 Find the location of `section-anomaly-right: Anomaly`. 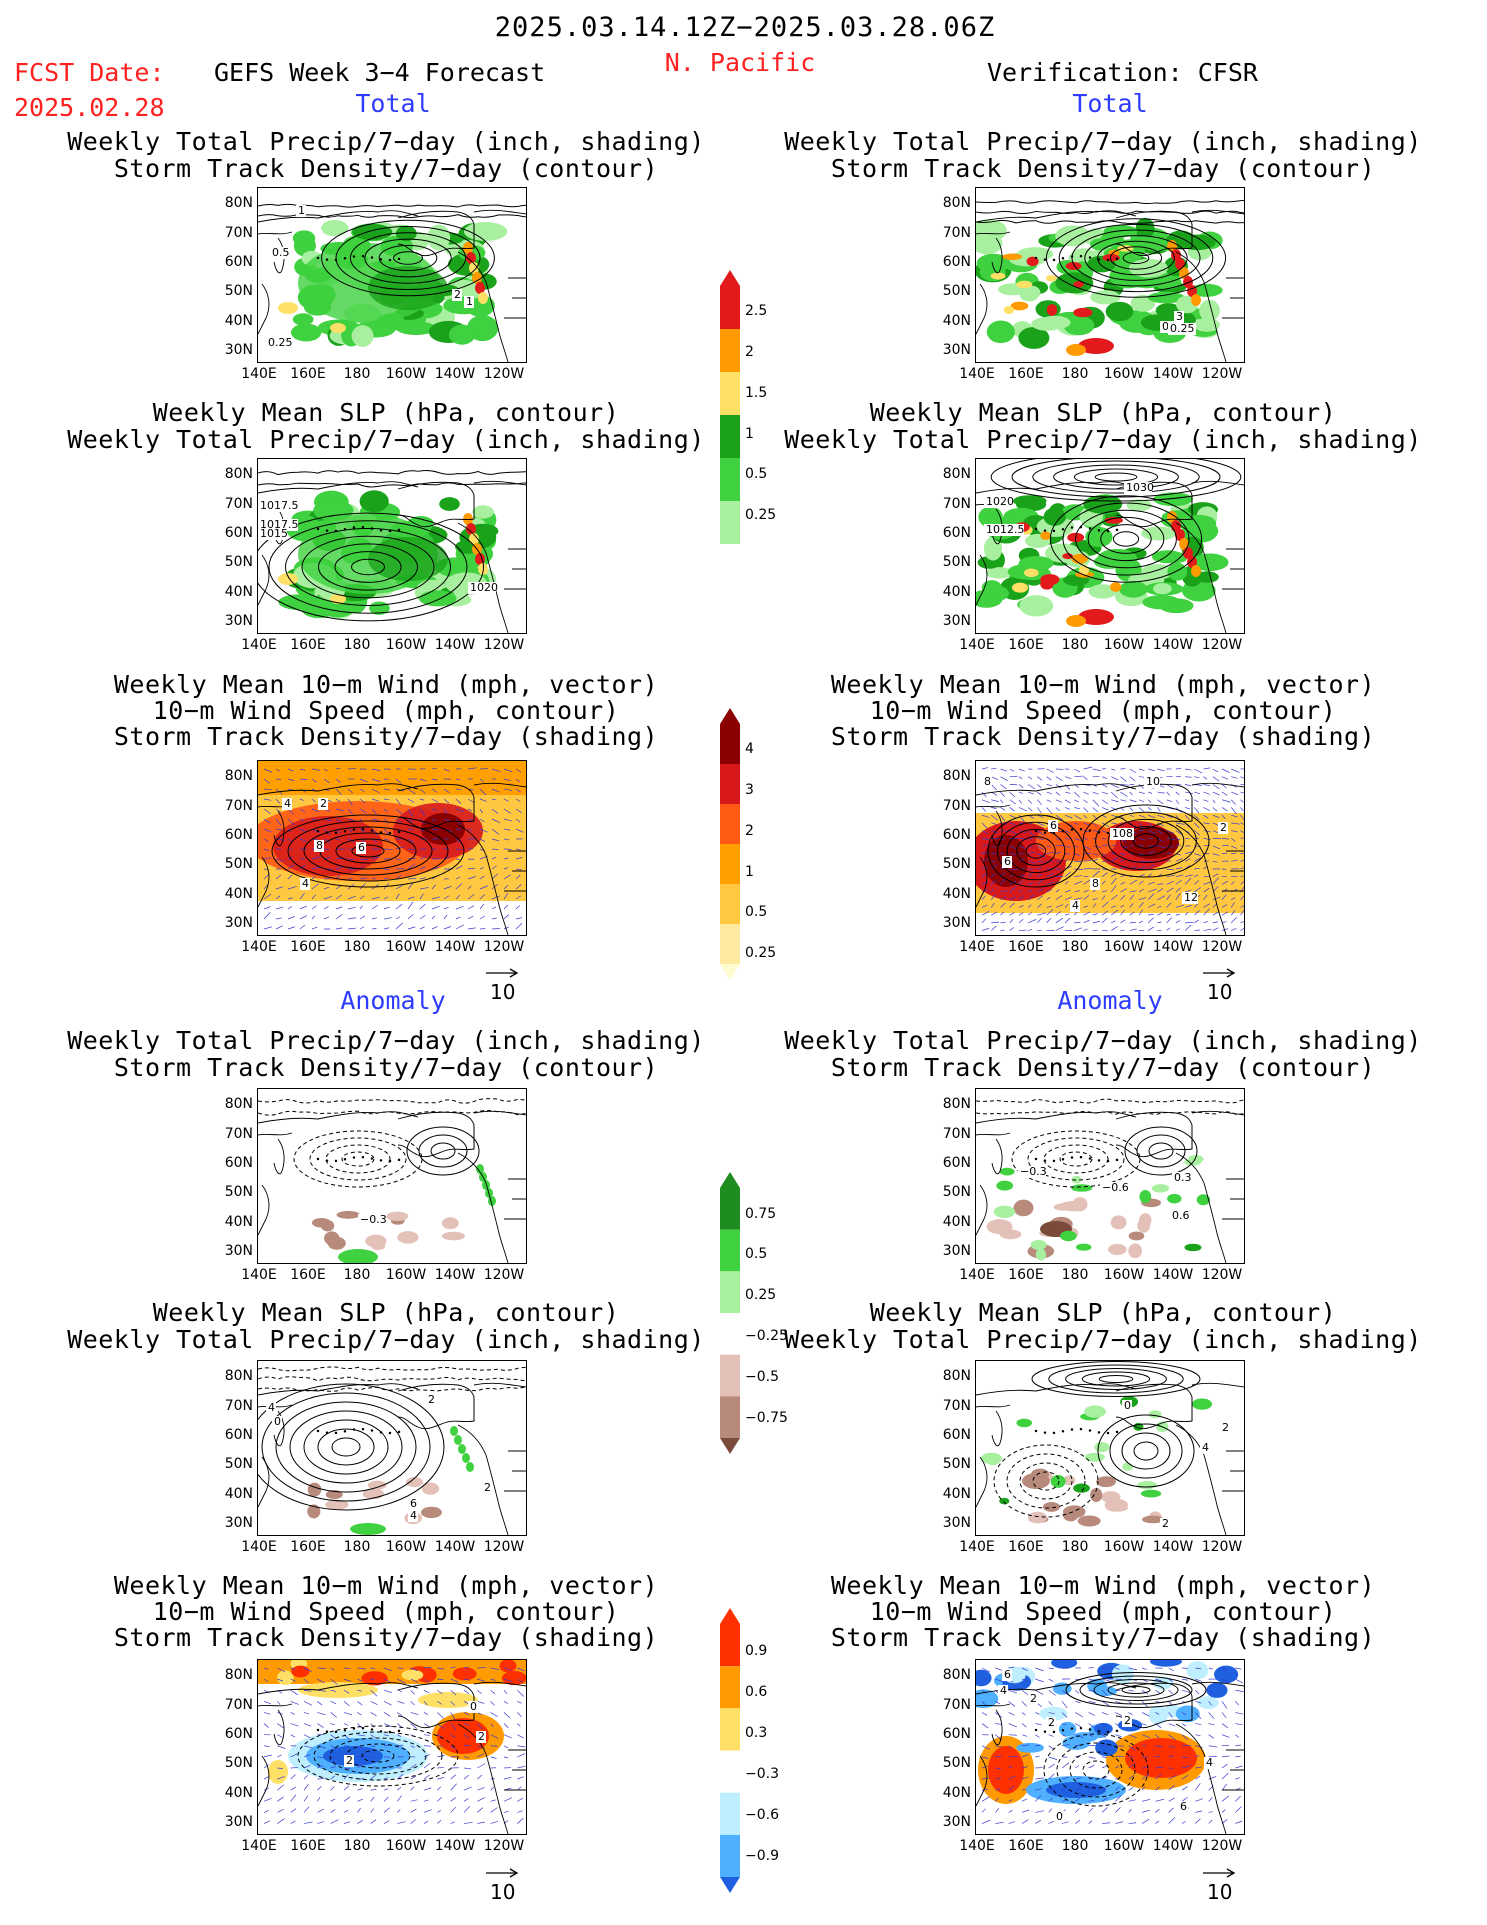

section-anomaly-right: Anomaly is located at coordinates (1110, 1000).